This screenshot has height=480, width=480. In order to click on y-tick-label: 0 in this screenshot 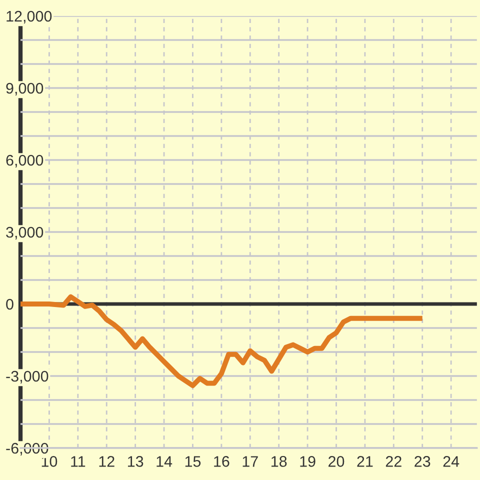, I will do `click(10, 304)`.